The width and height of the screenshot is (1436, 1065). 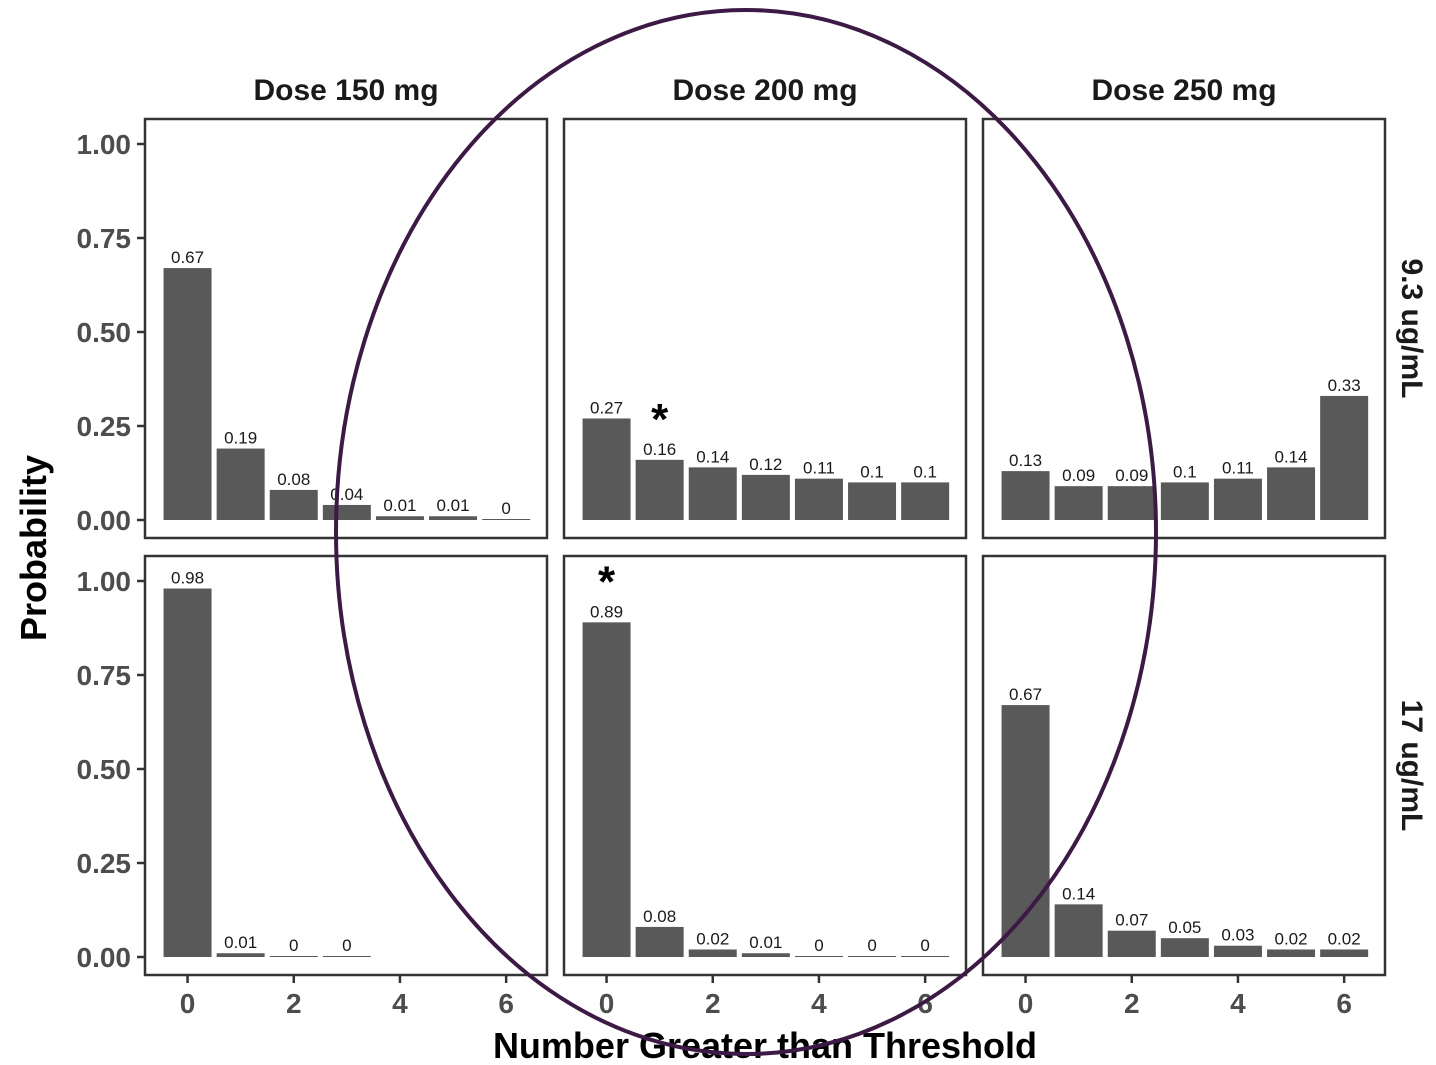 What do you see at coordinates (1025, 694) in the screenshot?
I see `bar-value-label: 0.67` at bounding box center [1025, 694].